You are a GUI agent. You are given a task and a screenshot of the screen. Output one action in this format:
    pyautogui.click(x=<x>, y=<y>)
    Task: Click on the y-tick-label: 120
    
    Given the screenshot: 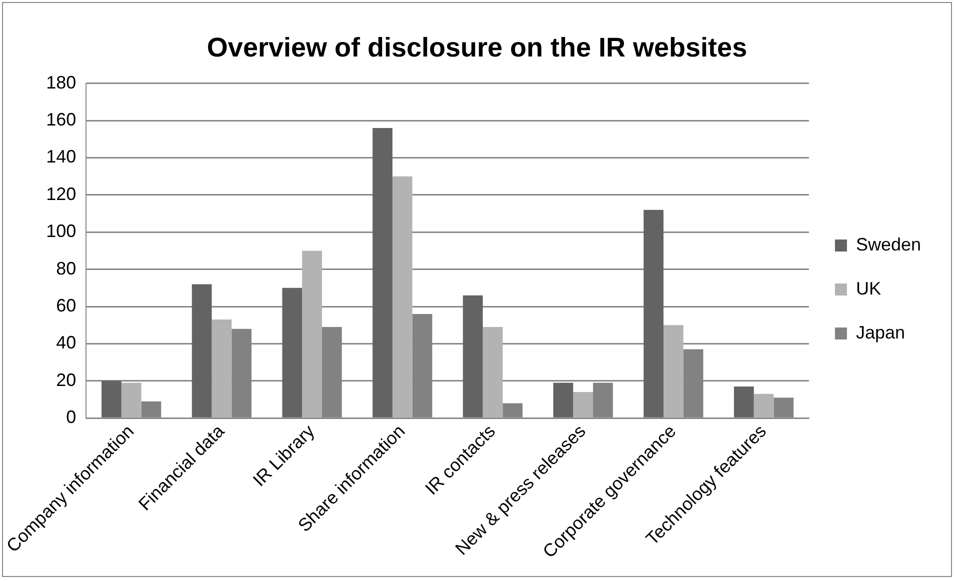 What is the action you would take?
    pyautogui.click(x=61, y=194)
    